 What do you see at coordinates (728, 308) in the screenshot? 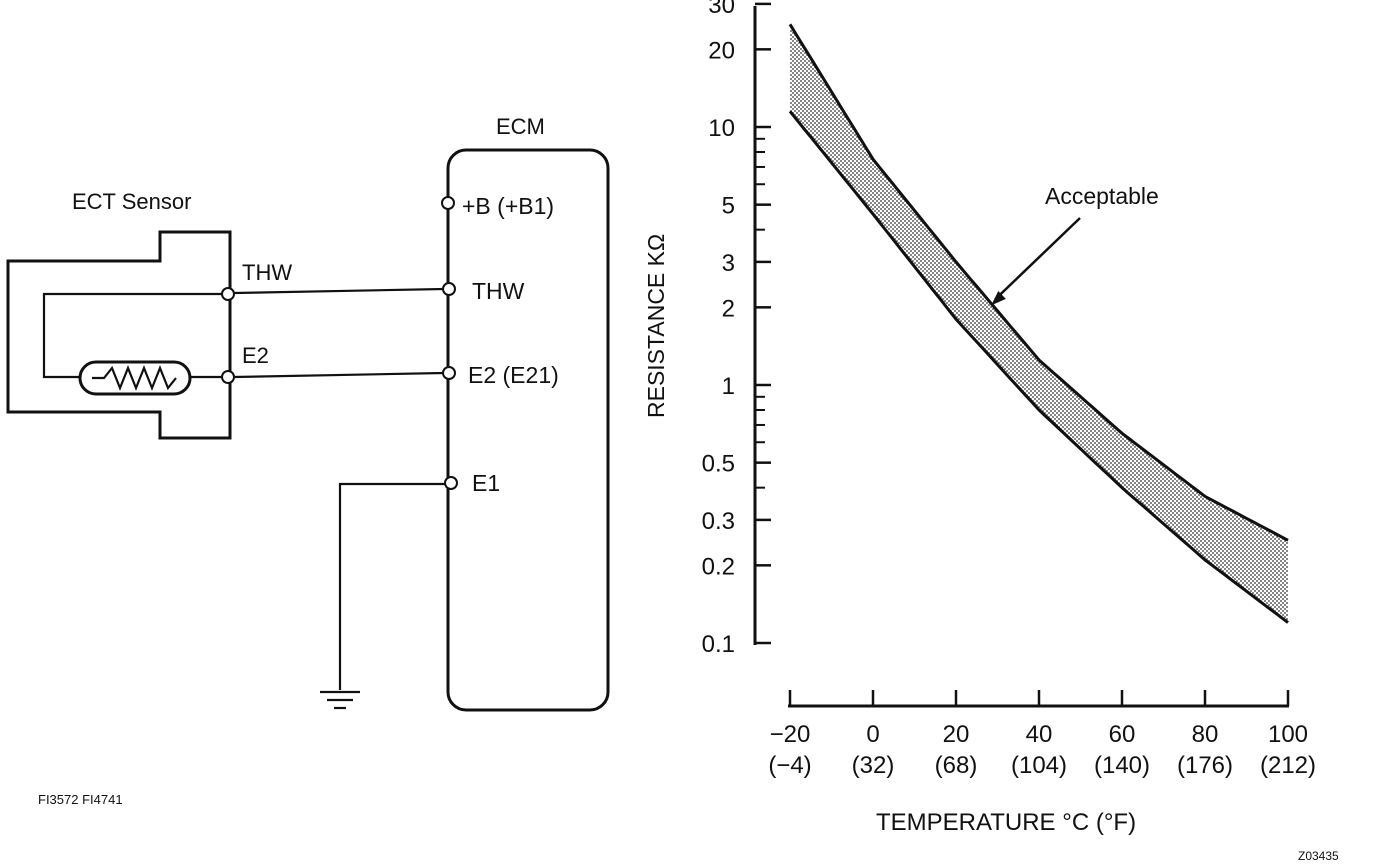
I see `y-tick-label: 2` at bounding box center [728, 308].